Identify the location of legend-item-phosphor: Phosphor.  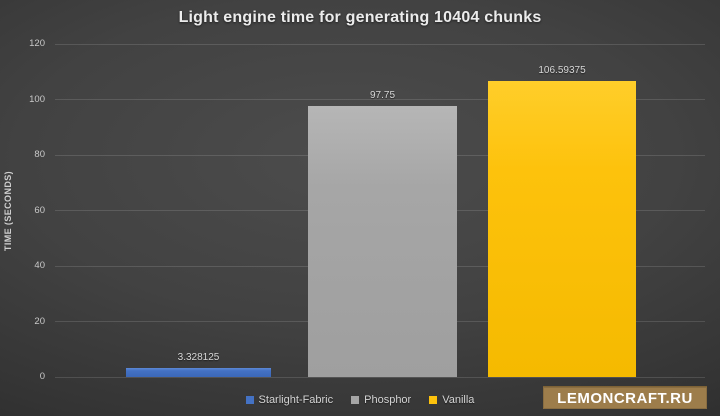
(381, 400).